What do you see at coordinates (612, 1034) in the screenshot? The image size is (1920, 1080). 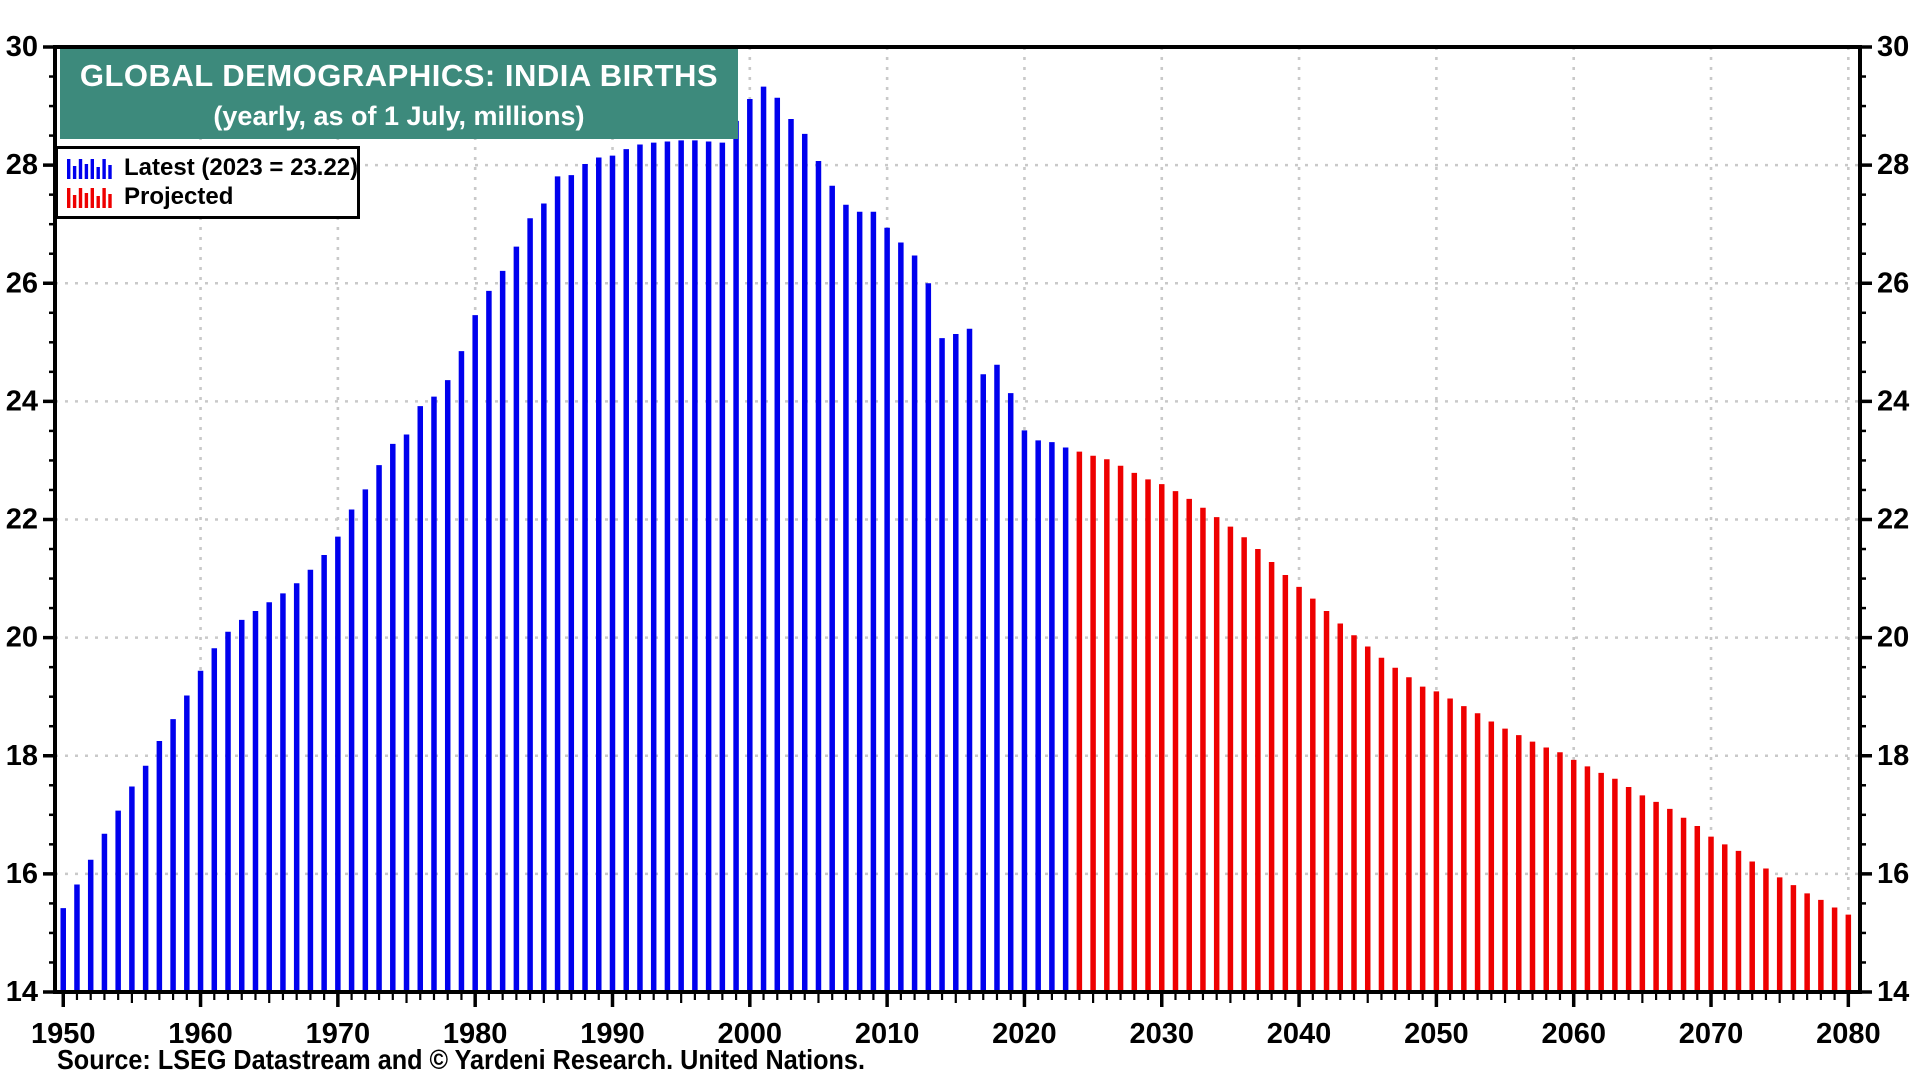 I see `x-tick-label: 1990` at bounding box center [612, 1034].